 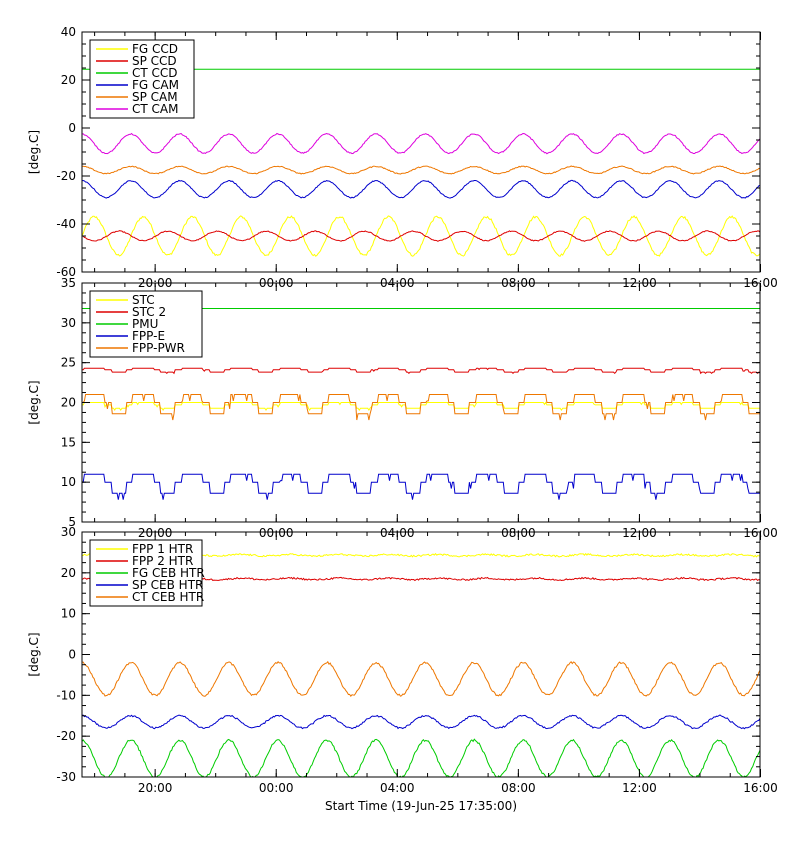 I want to click on x-tick-label: 00:00, so click(x=276, y=788).